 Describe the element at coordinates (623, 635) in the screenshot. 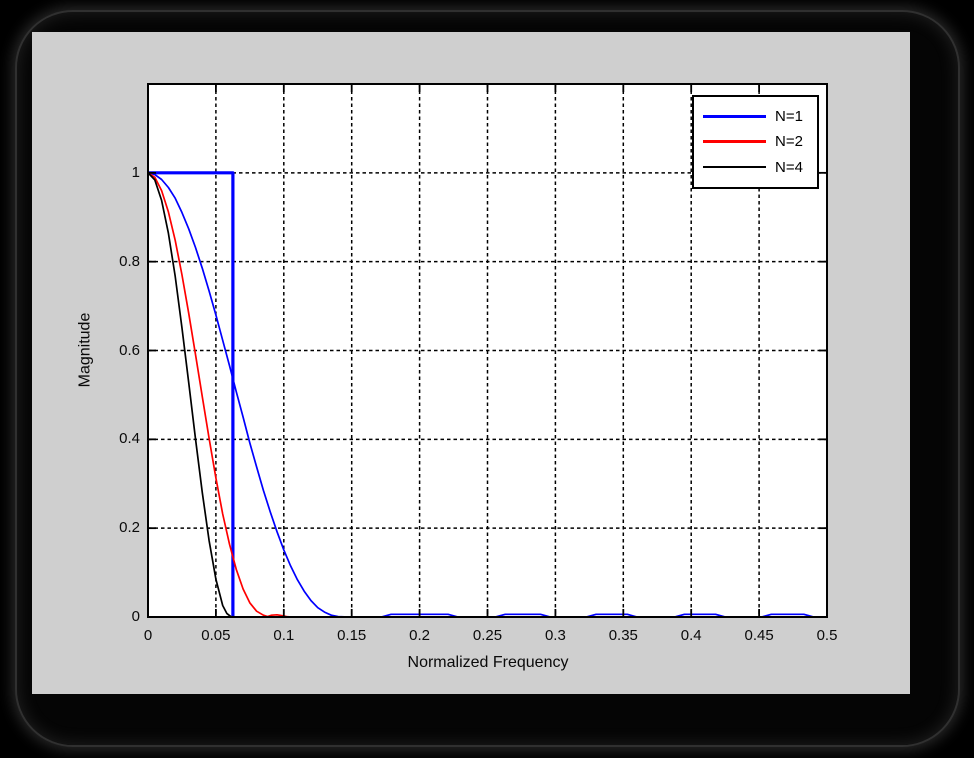

I see `x-tick-label: 0.35` at that location.